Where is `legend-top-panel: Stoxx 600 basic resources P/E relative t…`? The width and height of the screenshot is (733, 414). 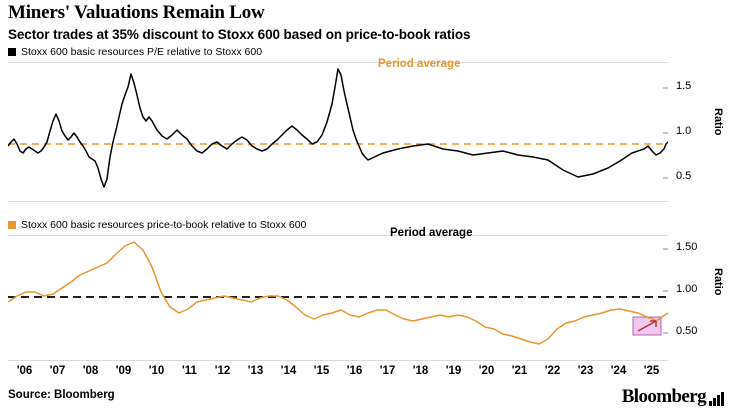
legend-top-panel: Stoxx 600 basic resources P/E relative t… is located at coordinates (135, 52).